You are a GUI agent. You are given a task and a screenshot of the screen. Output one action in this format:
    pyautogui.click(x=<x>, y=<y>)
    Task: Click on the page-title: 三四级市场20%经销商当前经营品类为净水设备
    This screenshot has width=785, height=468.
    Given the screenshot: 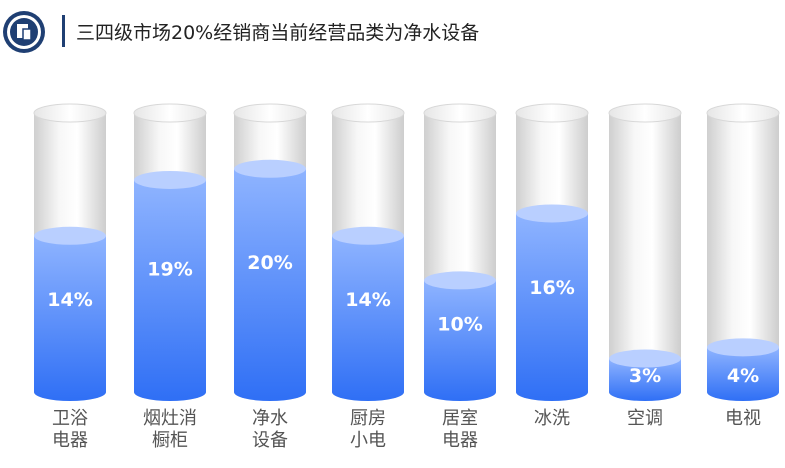 What is the action you would take?
    pyautogui.click(x=278, y=33)
    